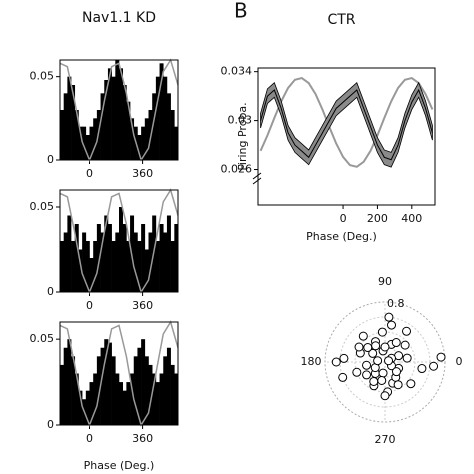 The image size is (474, 474). I want to click on mean-line, so click(346, 124).